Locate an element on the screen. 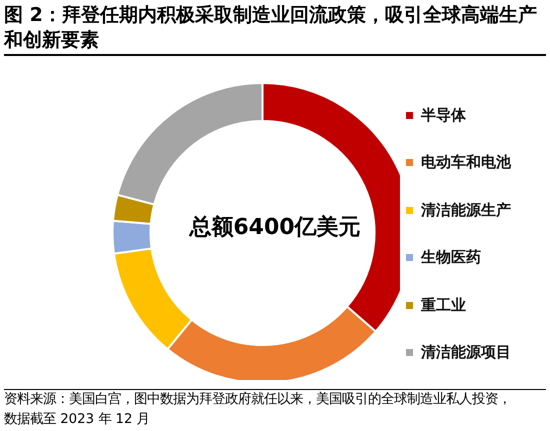 The image size is (550, 431). legend-label: 清洁能源项目 is located at coordinates (466, 352).